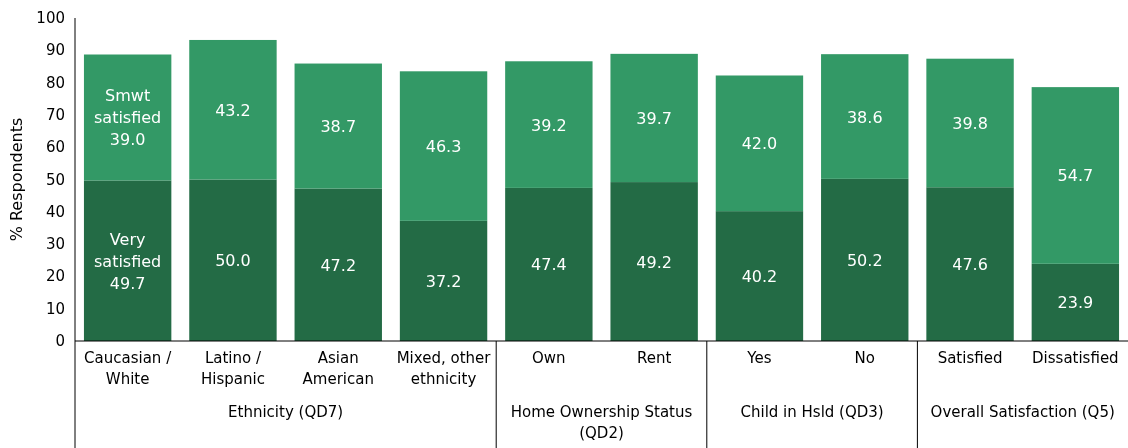 The image size is (1128, 448). What do you see at coordinates (60, 341) in the screenshot?
I see `y-tick-label: 0` at bounding box center [60, 341].